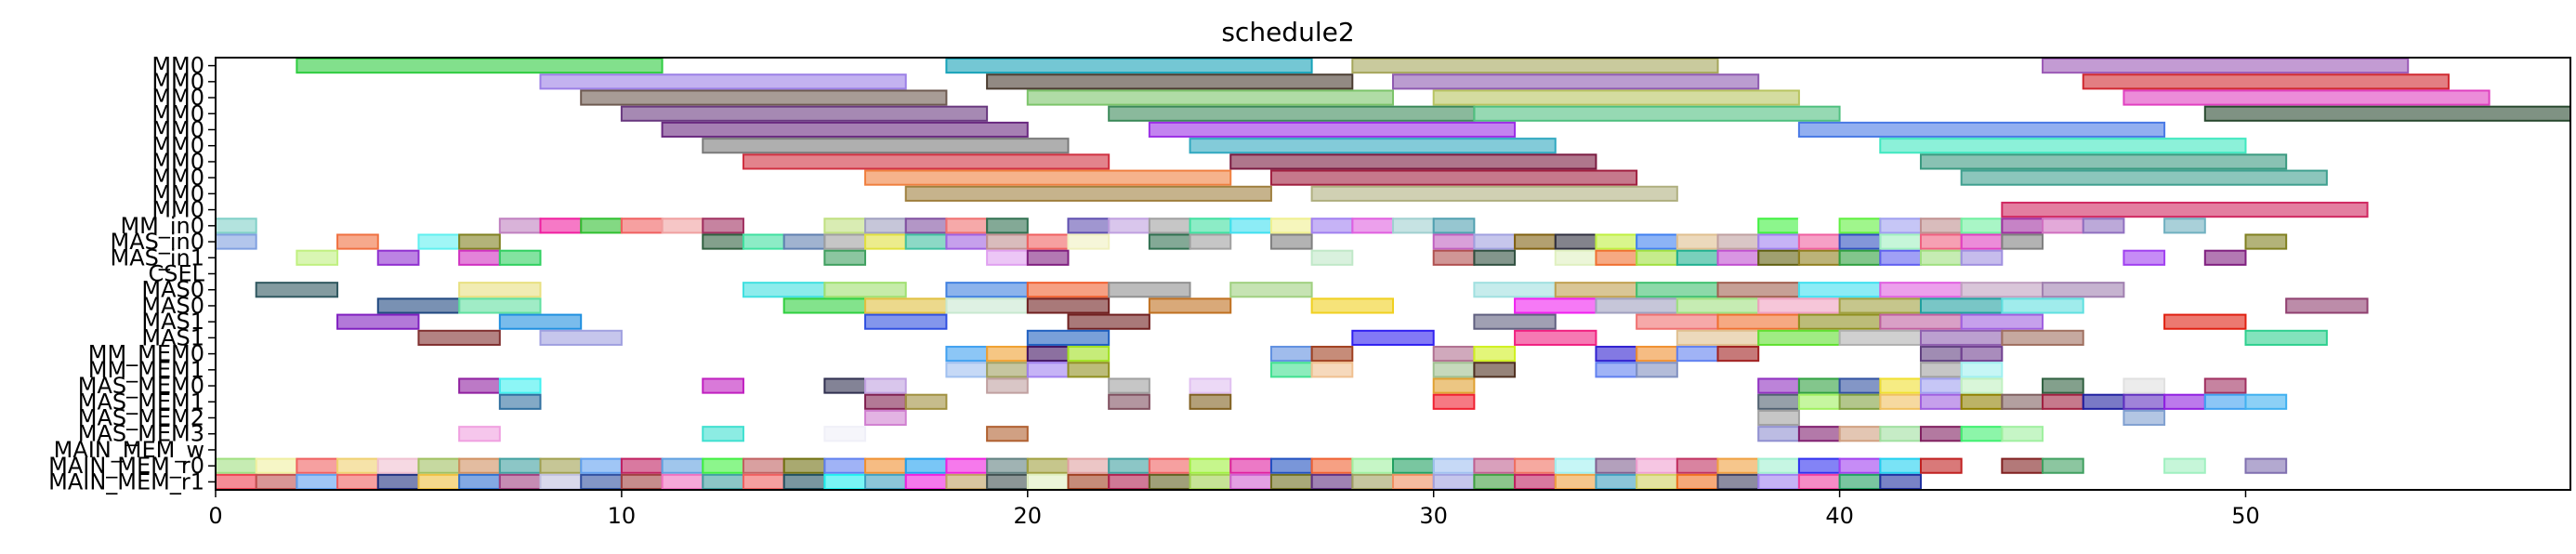  I want to click on y-tick-label: MAS0, so click(172, 290).